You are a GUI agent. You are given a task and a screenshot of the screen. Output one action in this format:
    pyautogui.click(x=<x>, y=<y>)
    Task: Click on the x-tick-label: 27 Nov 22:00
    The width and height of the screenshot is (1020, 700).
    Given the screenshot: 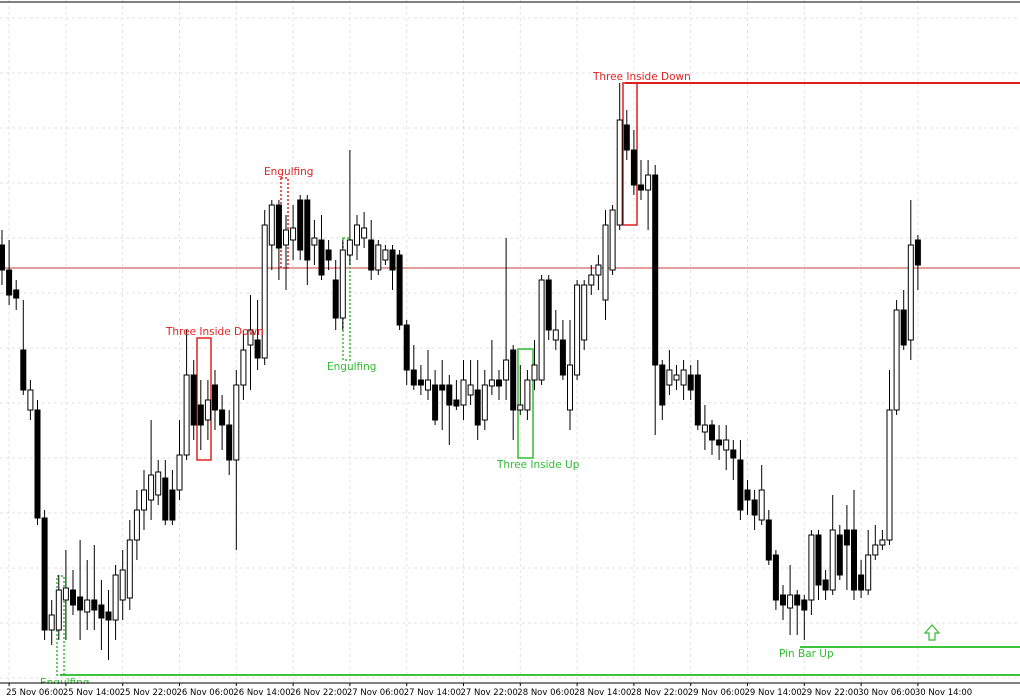 What is the action you would take?
    pyautogui.click(x=489, y=693)
    